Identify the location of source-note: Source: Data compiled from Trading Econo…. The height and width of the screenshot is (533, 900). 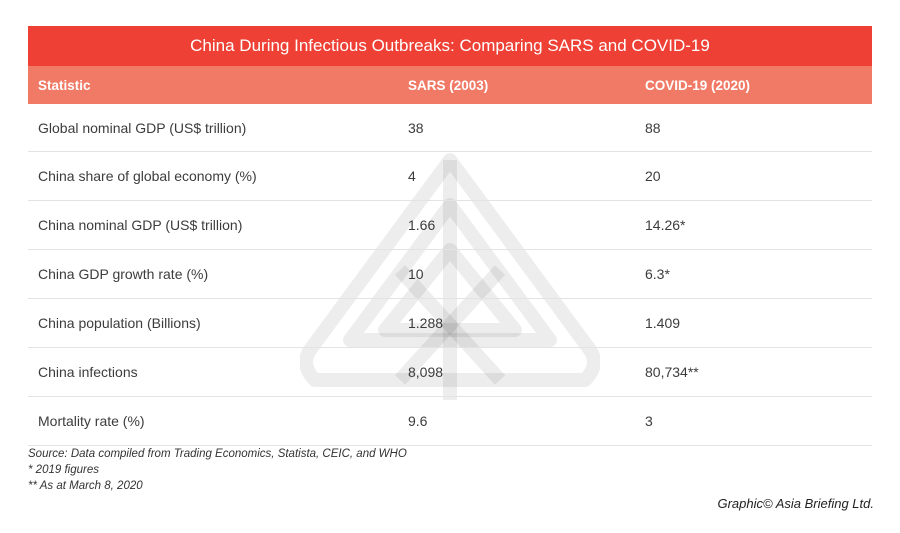
(217, 454).